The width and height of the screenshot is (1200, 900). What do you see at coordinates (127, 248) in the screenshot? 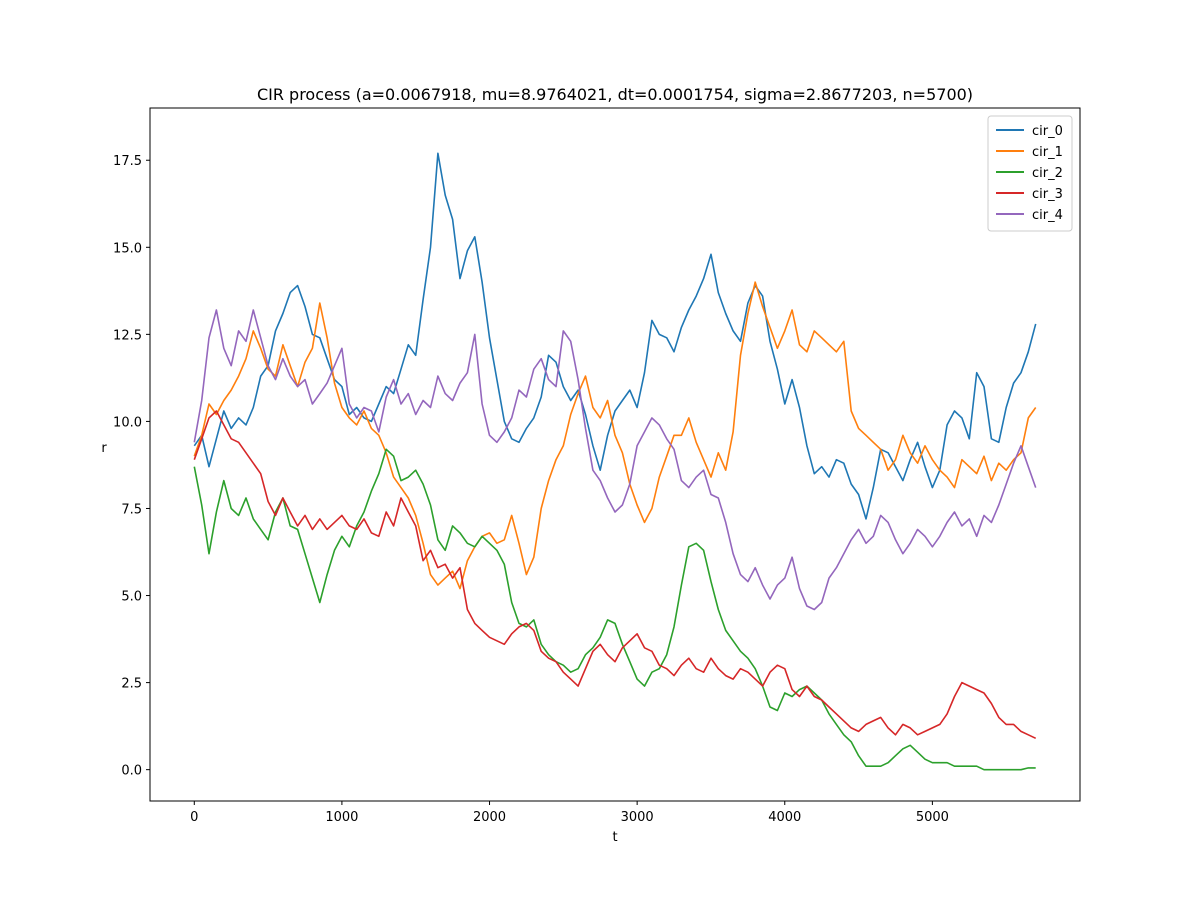
I see `y-tick-label: 15.0` at bounding box center [127, 248].